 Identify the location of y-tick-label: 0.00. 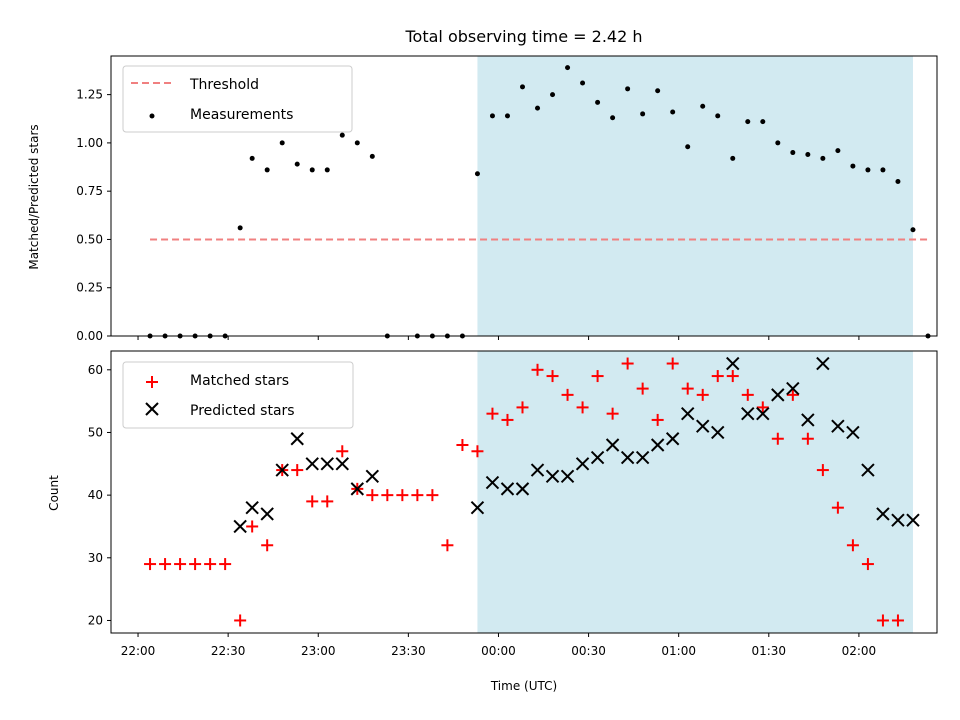
(89, 336).